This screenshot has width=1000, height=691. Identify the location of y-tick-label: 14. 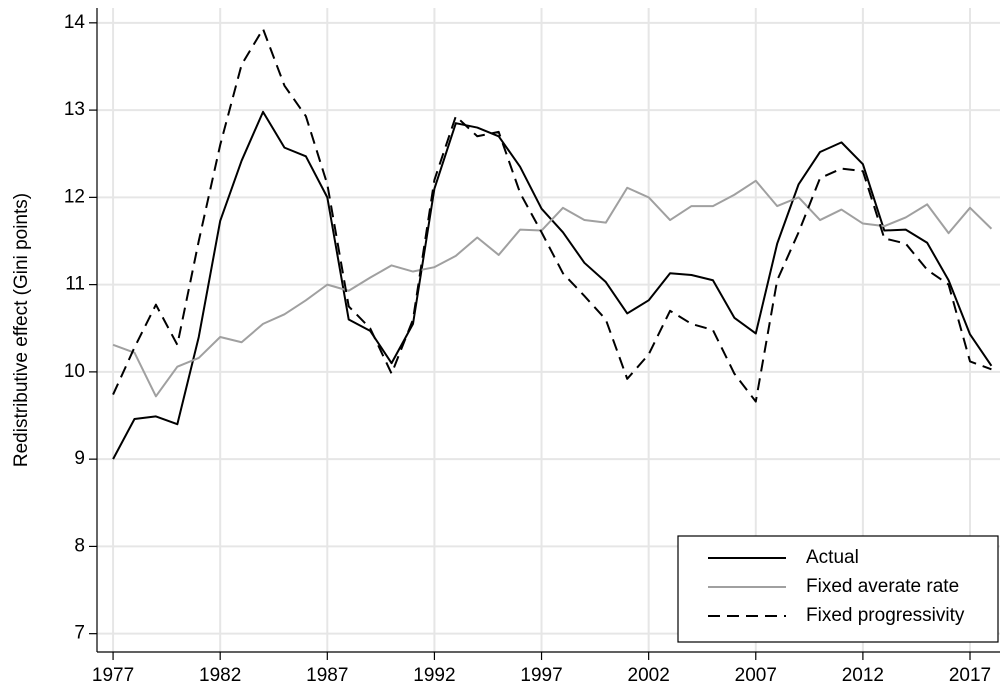
(75, 22).